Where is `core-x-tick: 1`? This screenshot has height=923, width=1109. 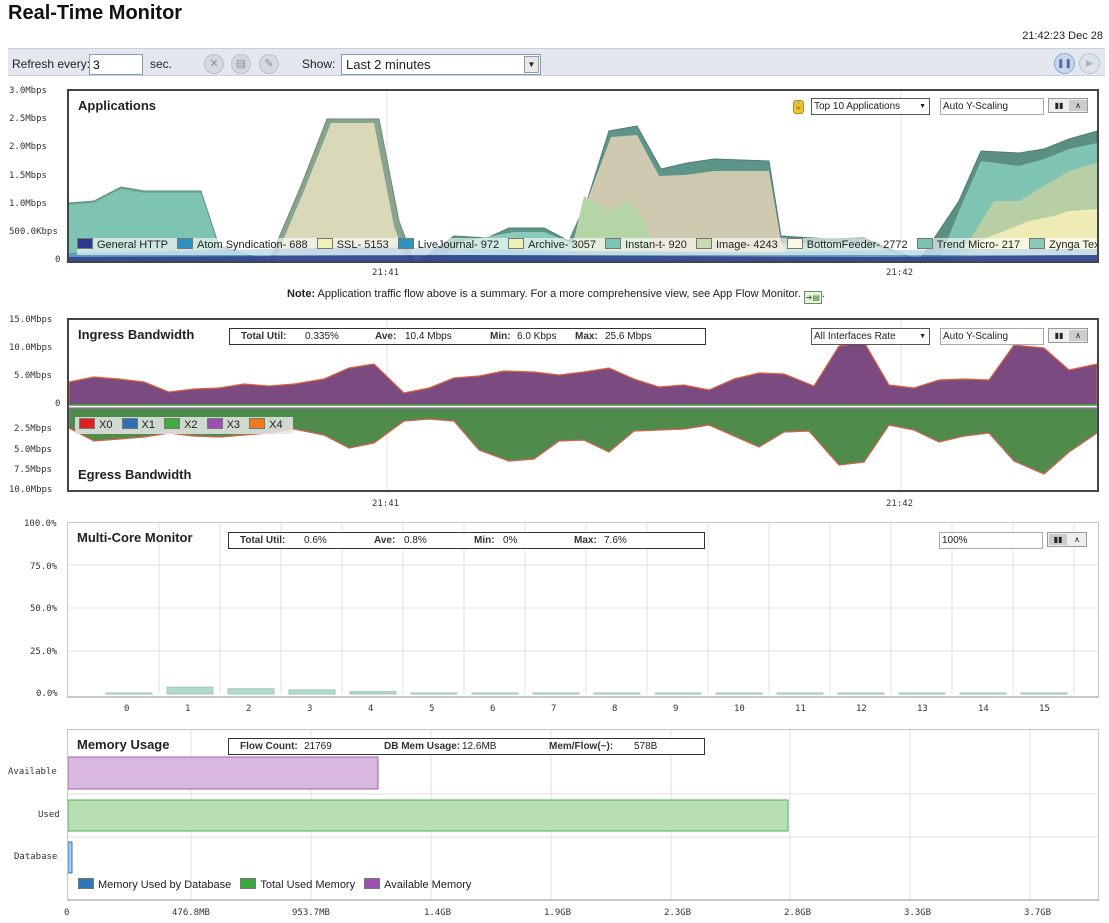 core-x-tick: 1 is located at coordinates (188, 709).